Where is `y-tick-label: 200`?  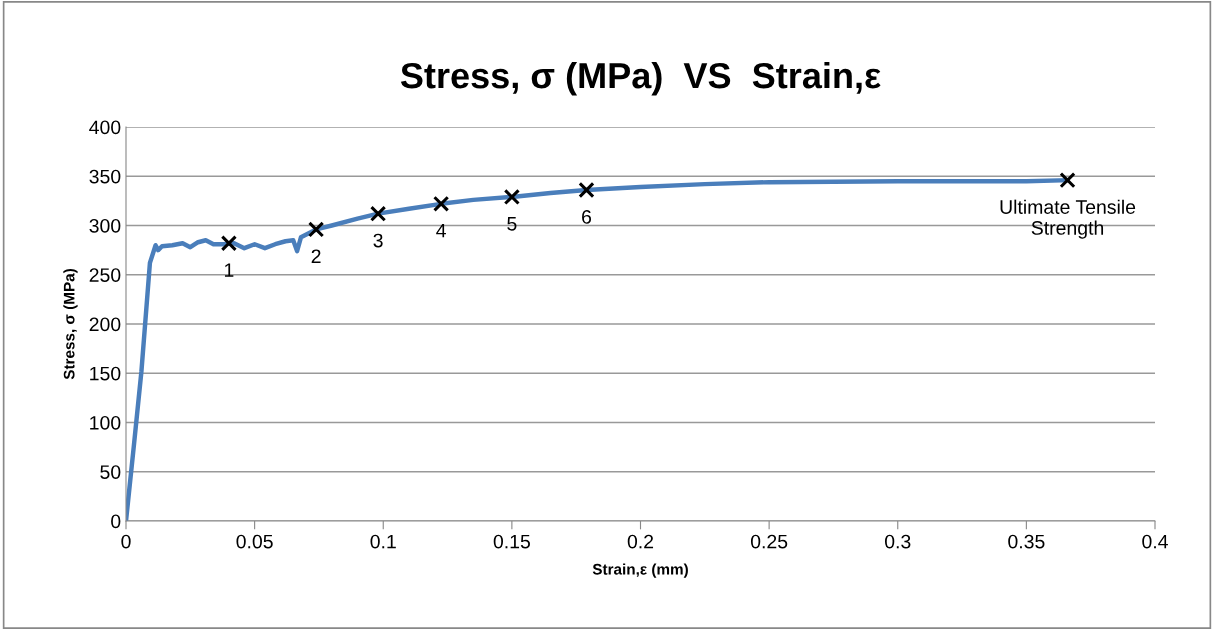 y-tick-label: 200 is located at coordinates (105, 324).